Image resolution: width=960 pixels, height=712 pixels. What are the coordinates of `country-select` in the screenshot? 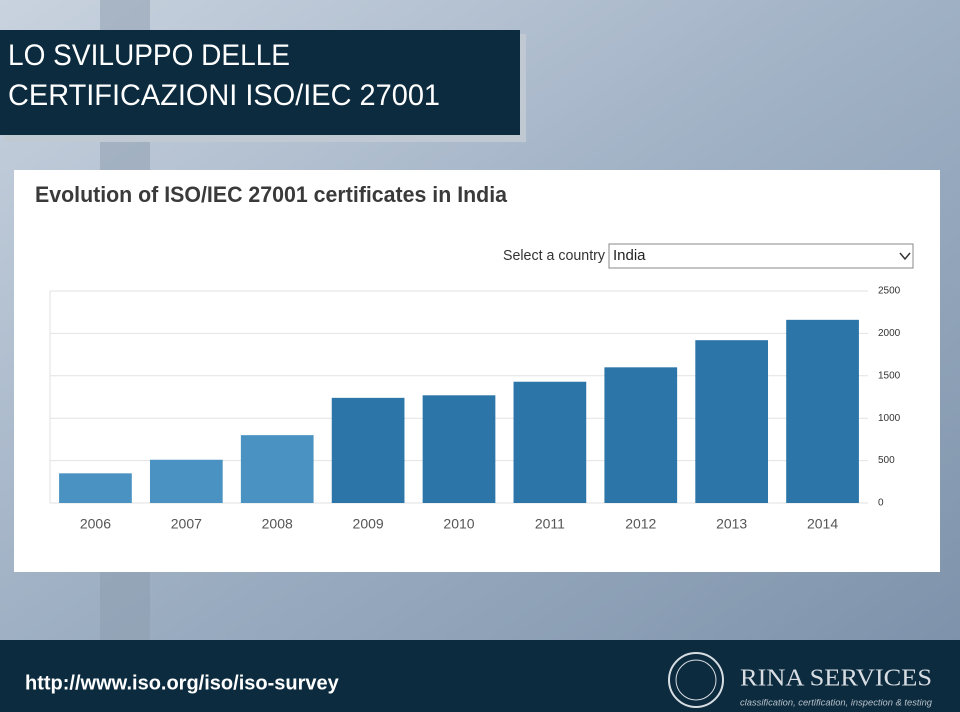 It's located at (761, 256).